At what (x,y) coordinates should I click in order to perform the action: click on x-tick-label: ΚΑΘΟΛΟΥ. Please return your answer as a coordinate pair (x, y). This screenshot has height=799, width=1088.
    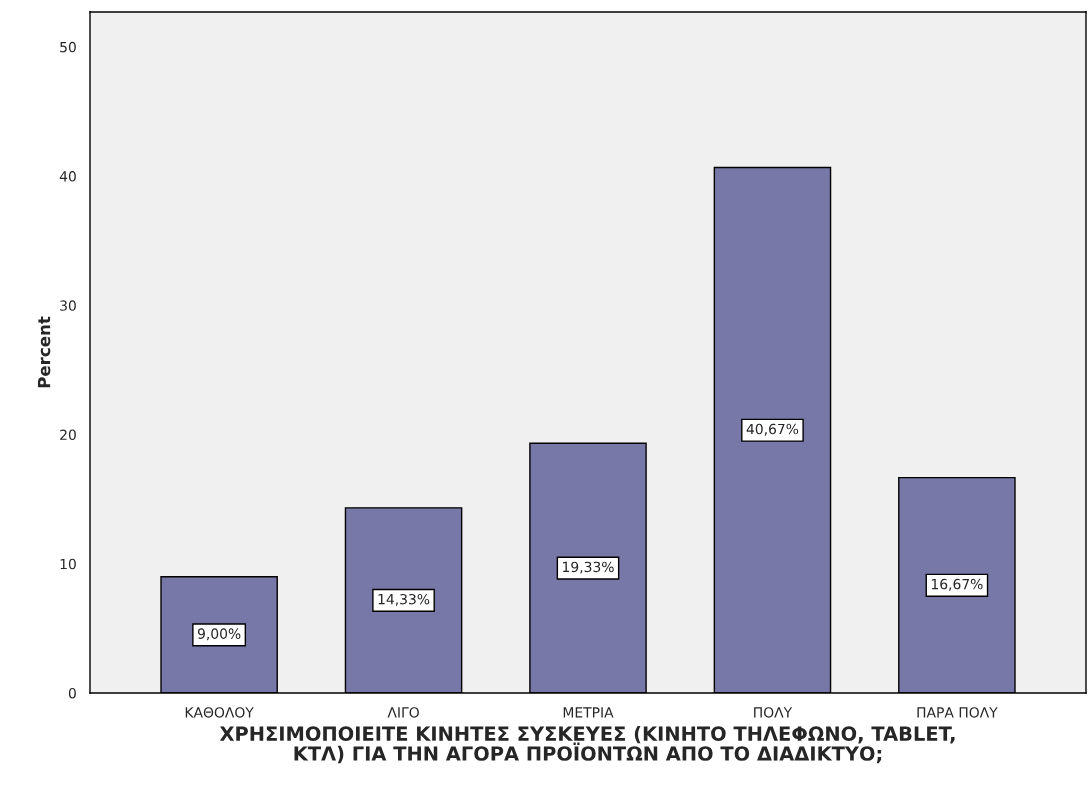
    Looking at the image, I should click on (219, 712).